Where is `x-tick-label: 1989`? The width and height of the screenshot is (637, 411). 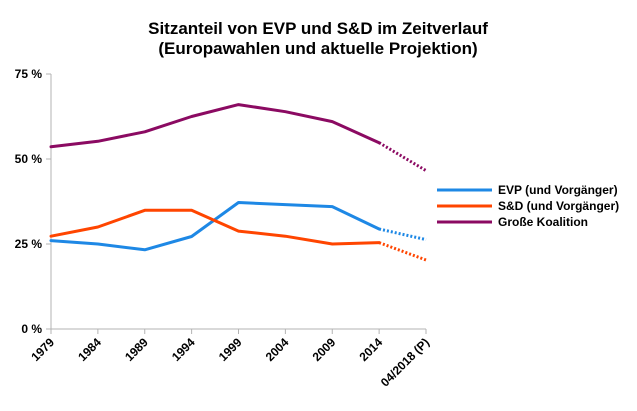
x-tick-label: 1989 is located at coordinates (136, 349).